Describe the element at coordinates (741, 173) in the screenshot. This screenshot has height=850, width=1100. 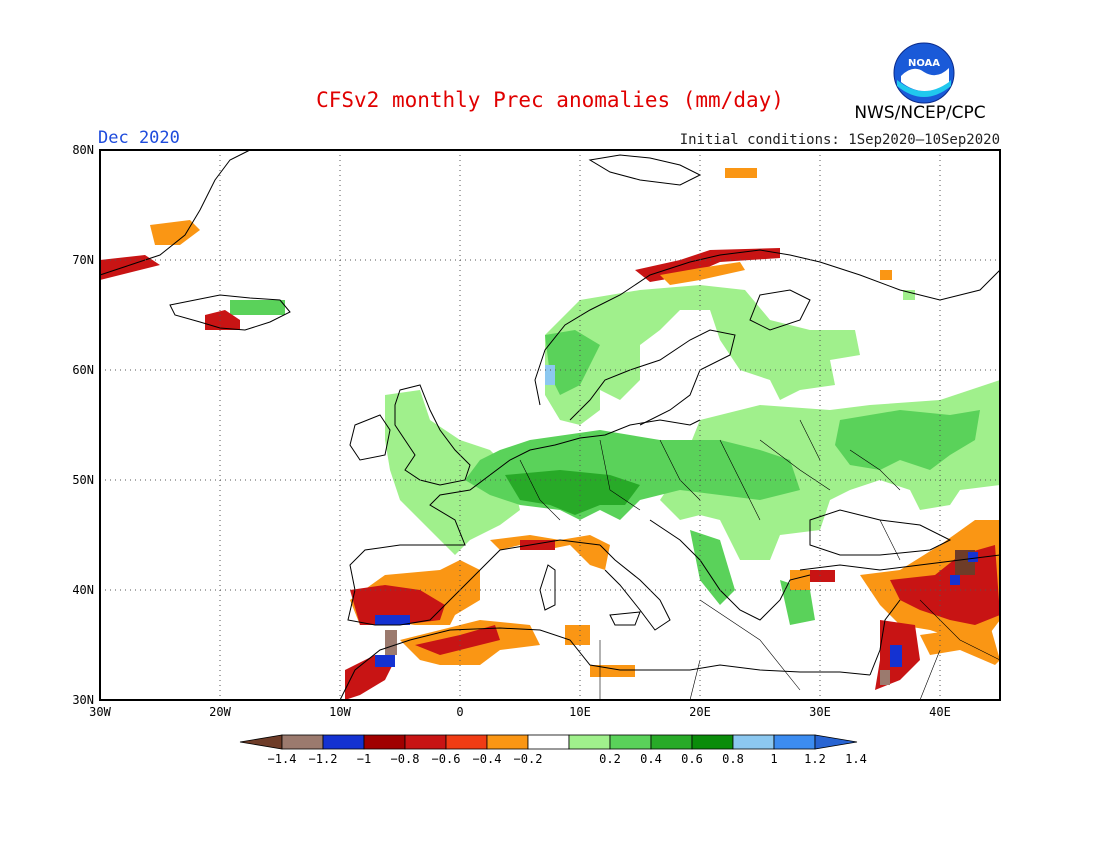
I see `field-orange-svalbard` at that location.